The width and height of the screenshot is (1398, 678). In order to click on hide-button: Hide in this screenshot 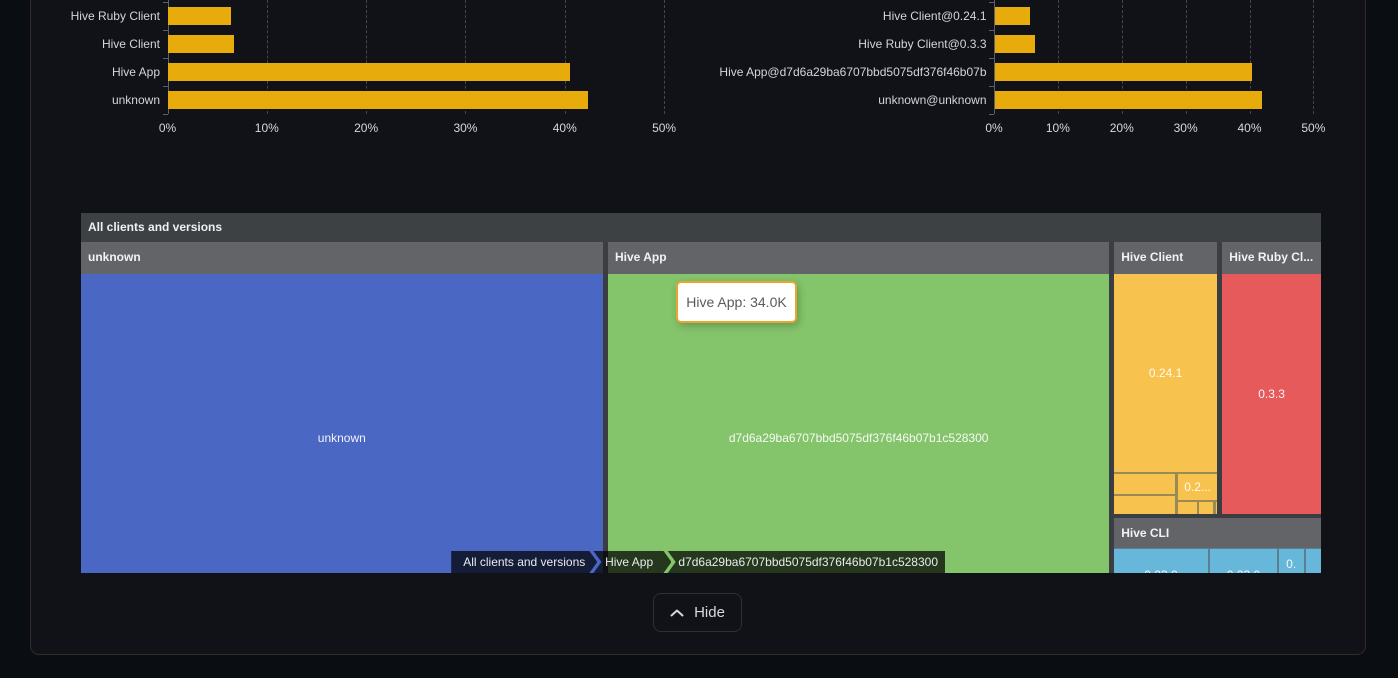, I will do `click(697, 612)`.